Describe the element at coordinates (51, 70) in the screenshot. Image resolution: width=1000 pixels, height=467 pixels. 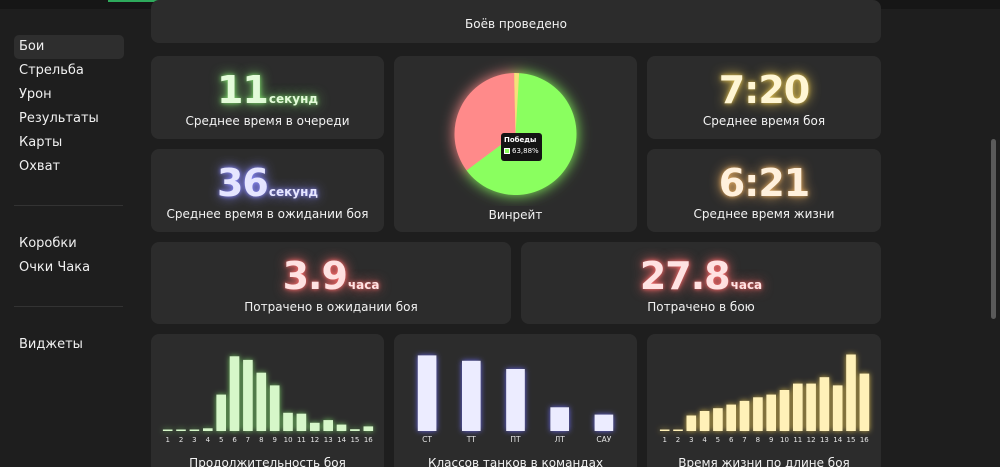
I see `sidebar-item-shooting: Стрельба` at that location.